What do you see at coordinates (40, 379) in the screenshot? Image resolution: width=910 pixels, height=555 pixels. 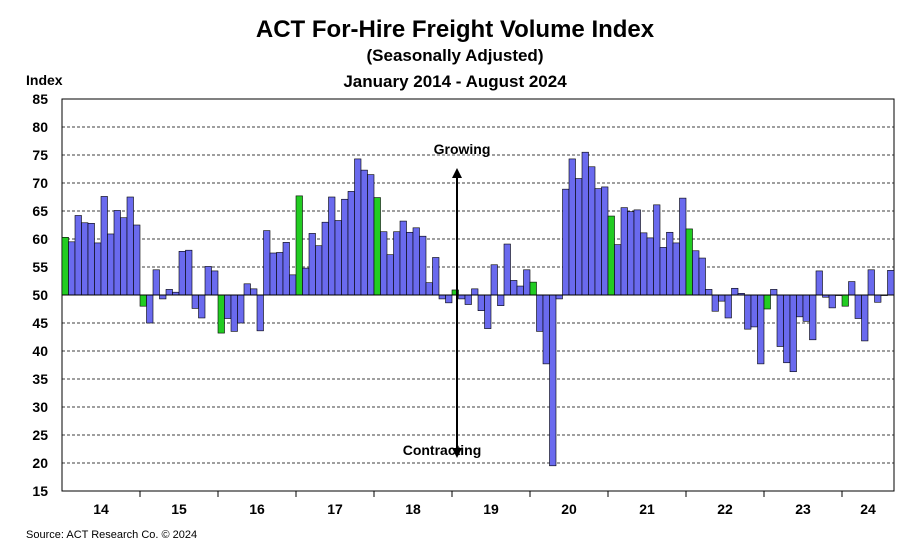 I see `y-tick-label: 35` at bounding box center [40, 379].